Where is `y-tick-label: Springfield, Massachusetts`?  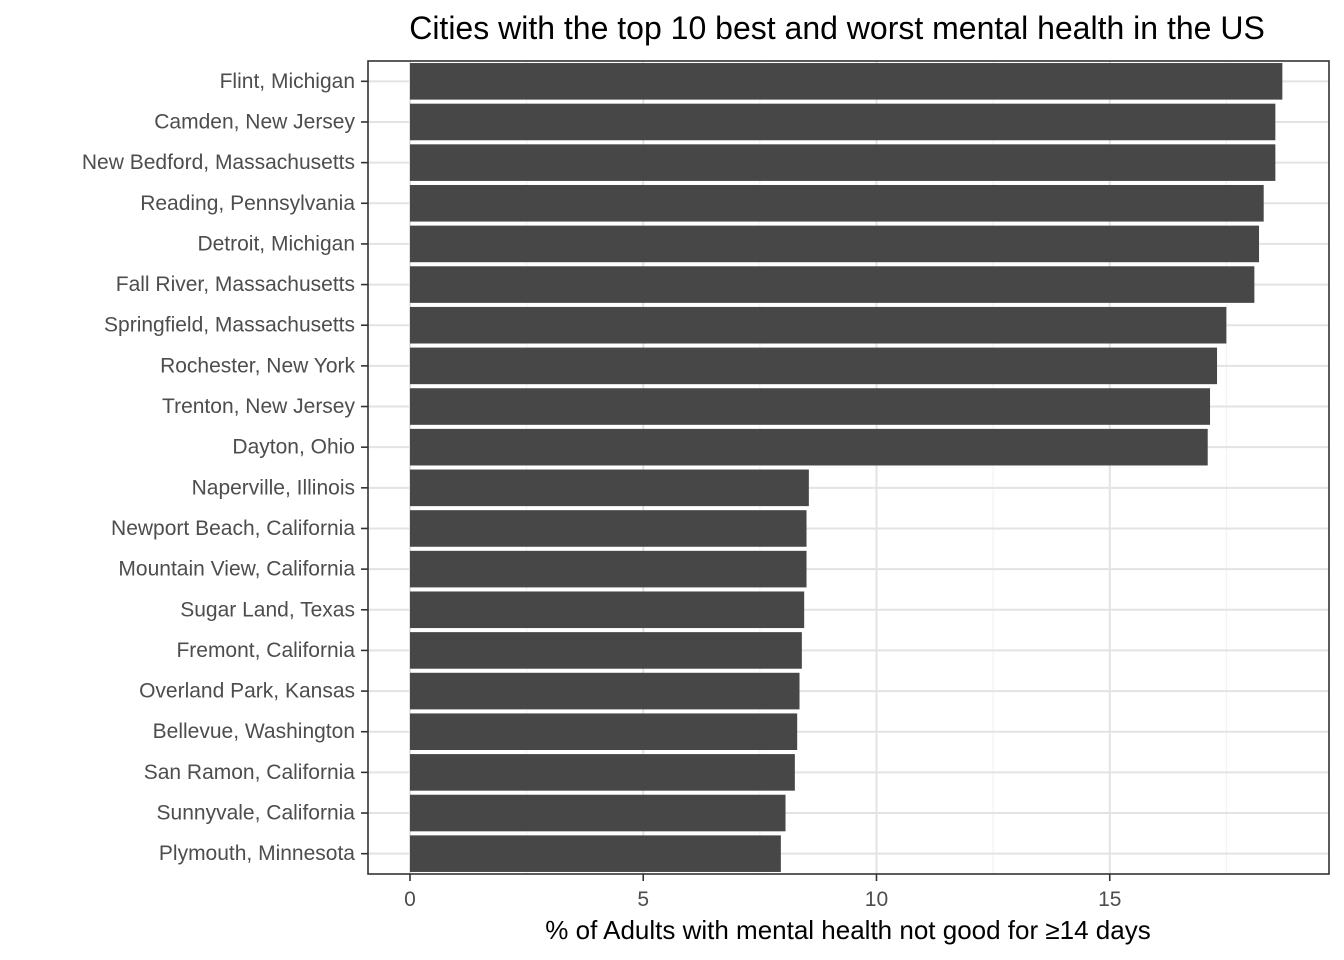 y-tick-label: Springfield, Massachusetts is located at coordinates (229, 325).